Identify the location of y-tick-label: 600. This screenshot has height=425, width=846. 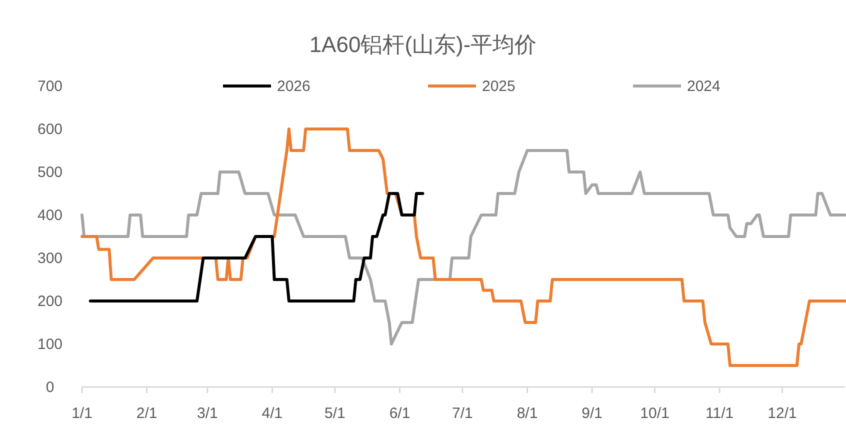
(50, 129).